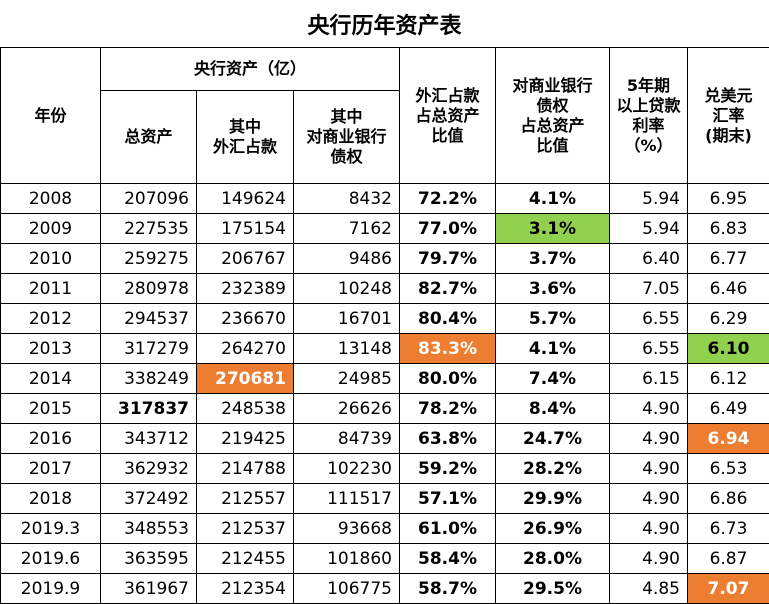 The height and width of the screenshot is (604, 769). I want to click on cell-rate: 5.94, so click(649, 199).